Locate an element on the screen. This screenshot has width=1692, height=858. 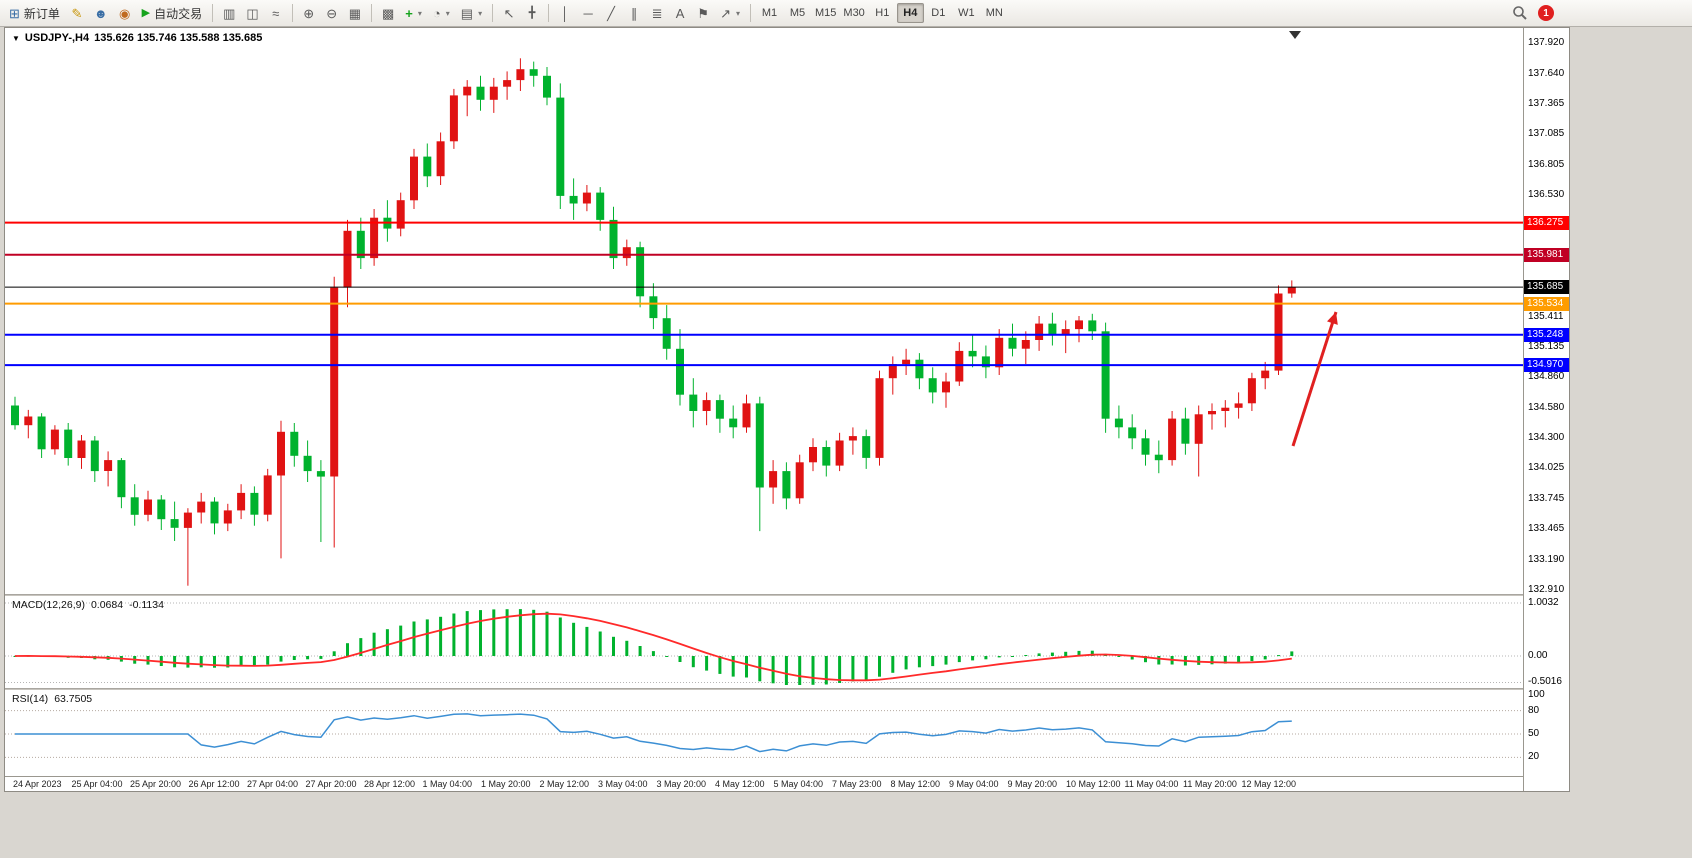
indicators-button: + ▾ is located at coordinates (413, 13).